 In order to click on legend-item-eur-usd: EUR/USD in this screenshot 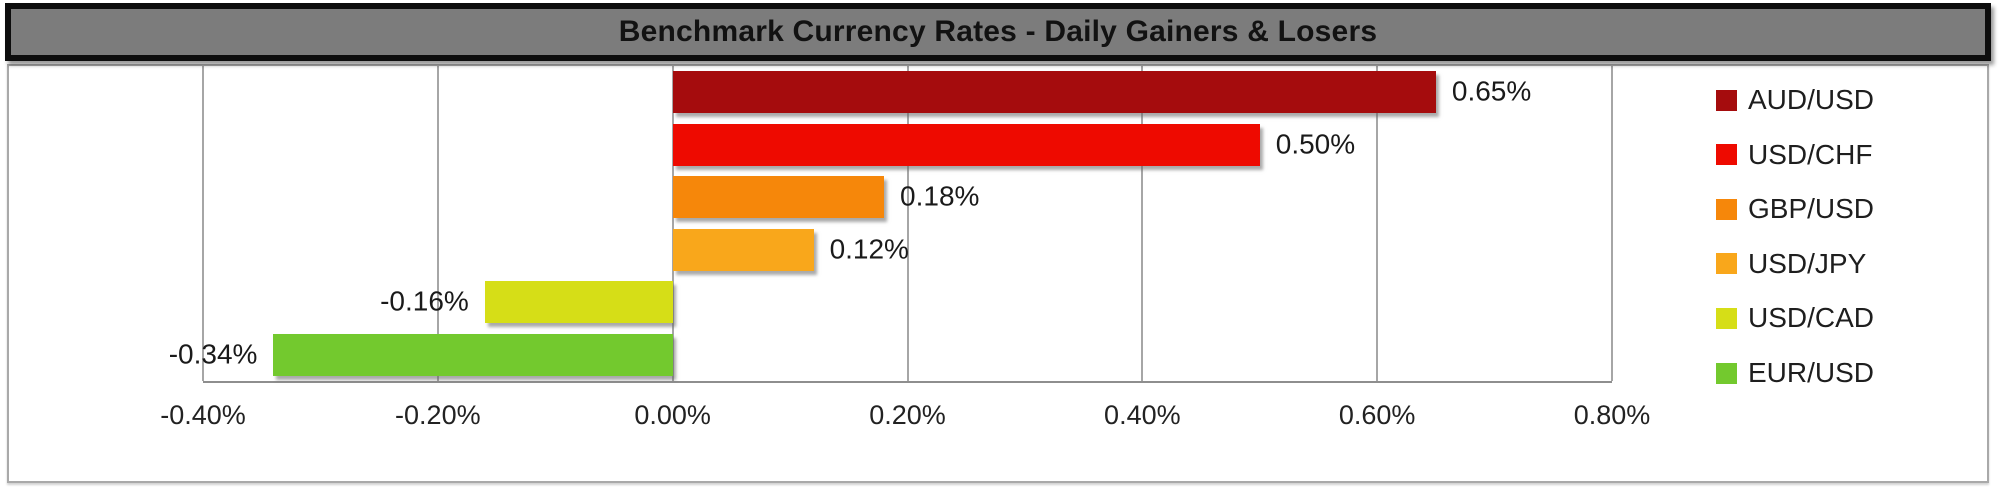, I will do `click(1795, 372)`.